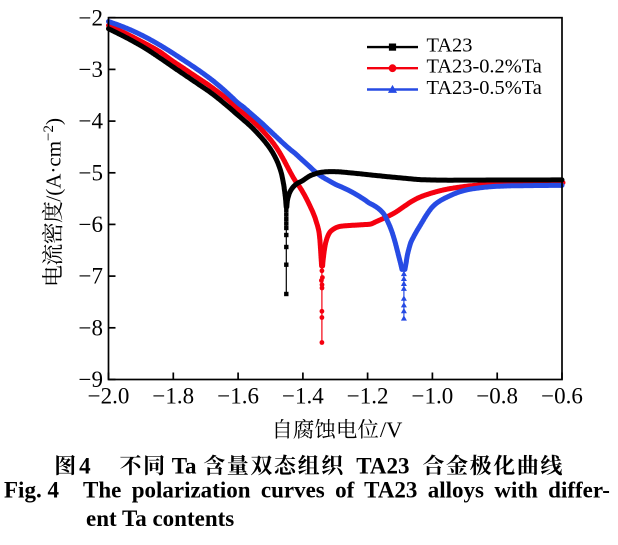 The height and width of the screenshot is (545, 618). I want to click on svg-text: 4, so click(85, 465).